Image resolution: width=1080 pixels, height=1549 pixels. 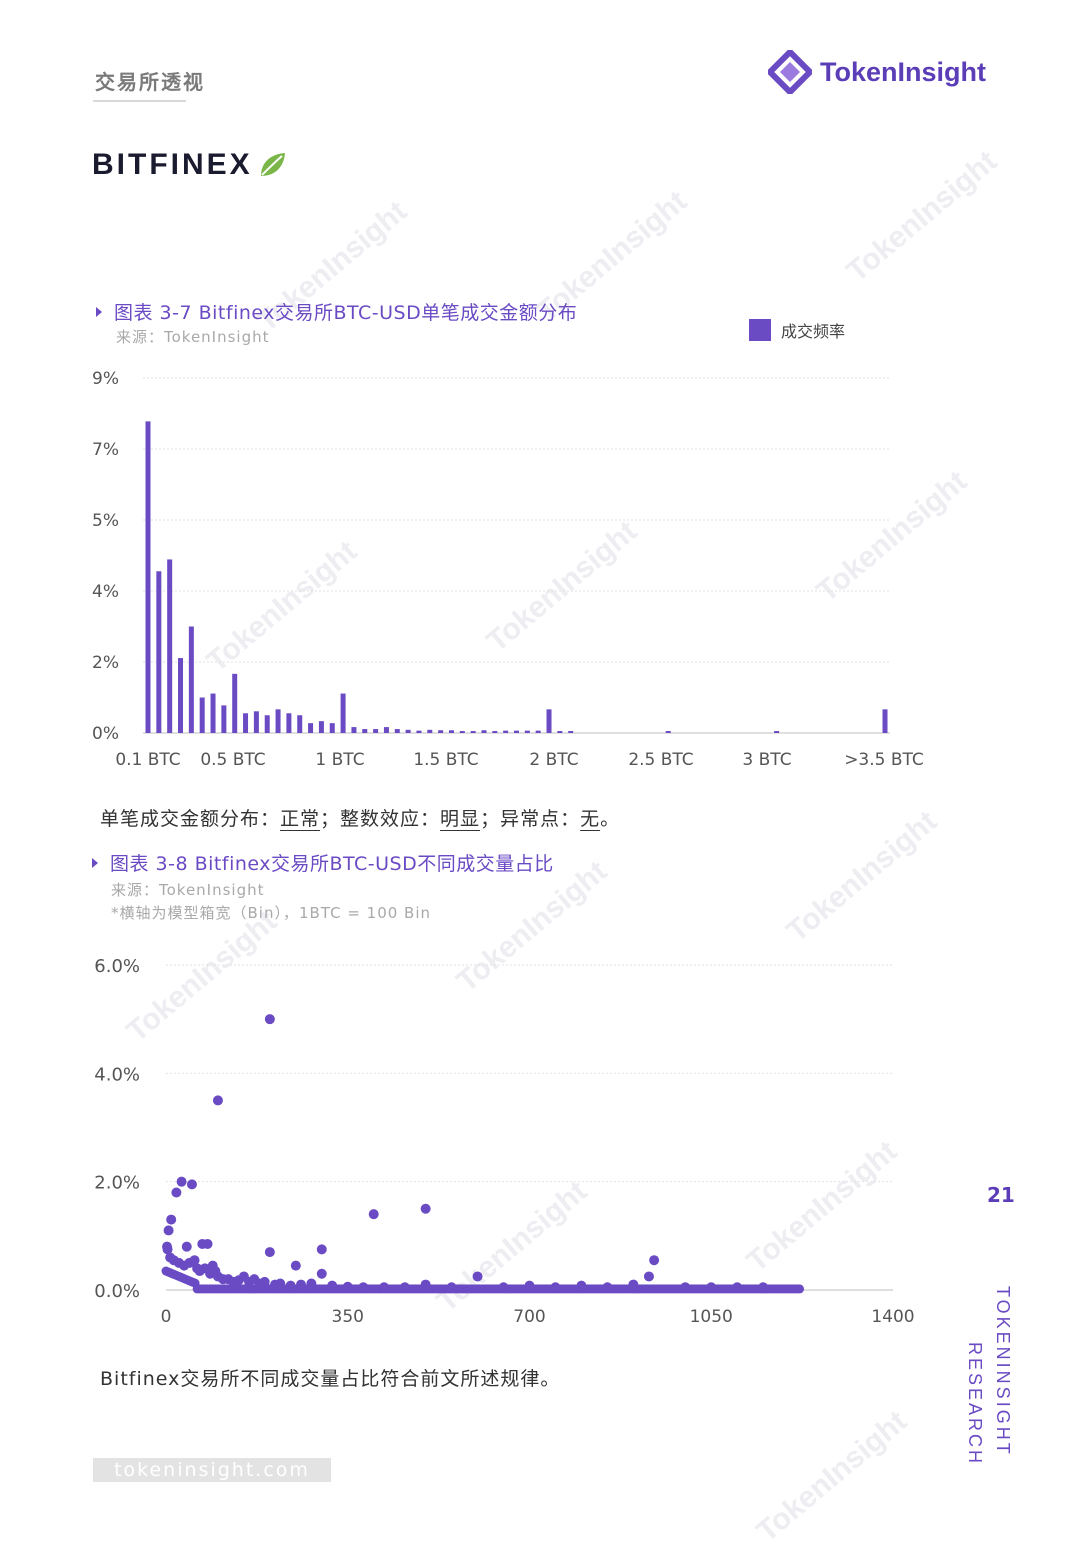 I want to click on triangle-bullet-icon, so click(x=95, y=862).